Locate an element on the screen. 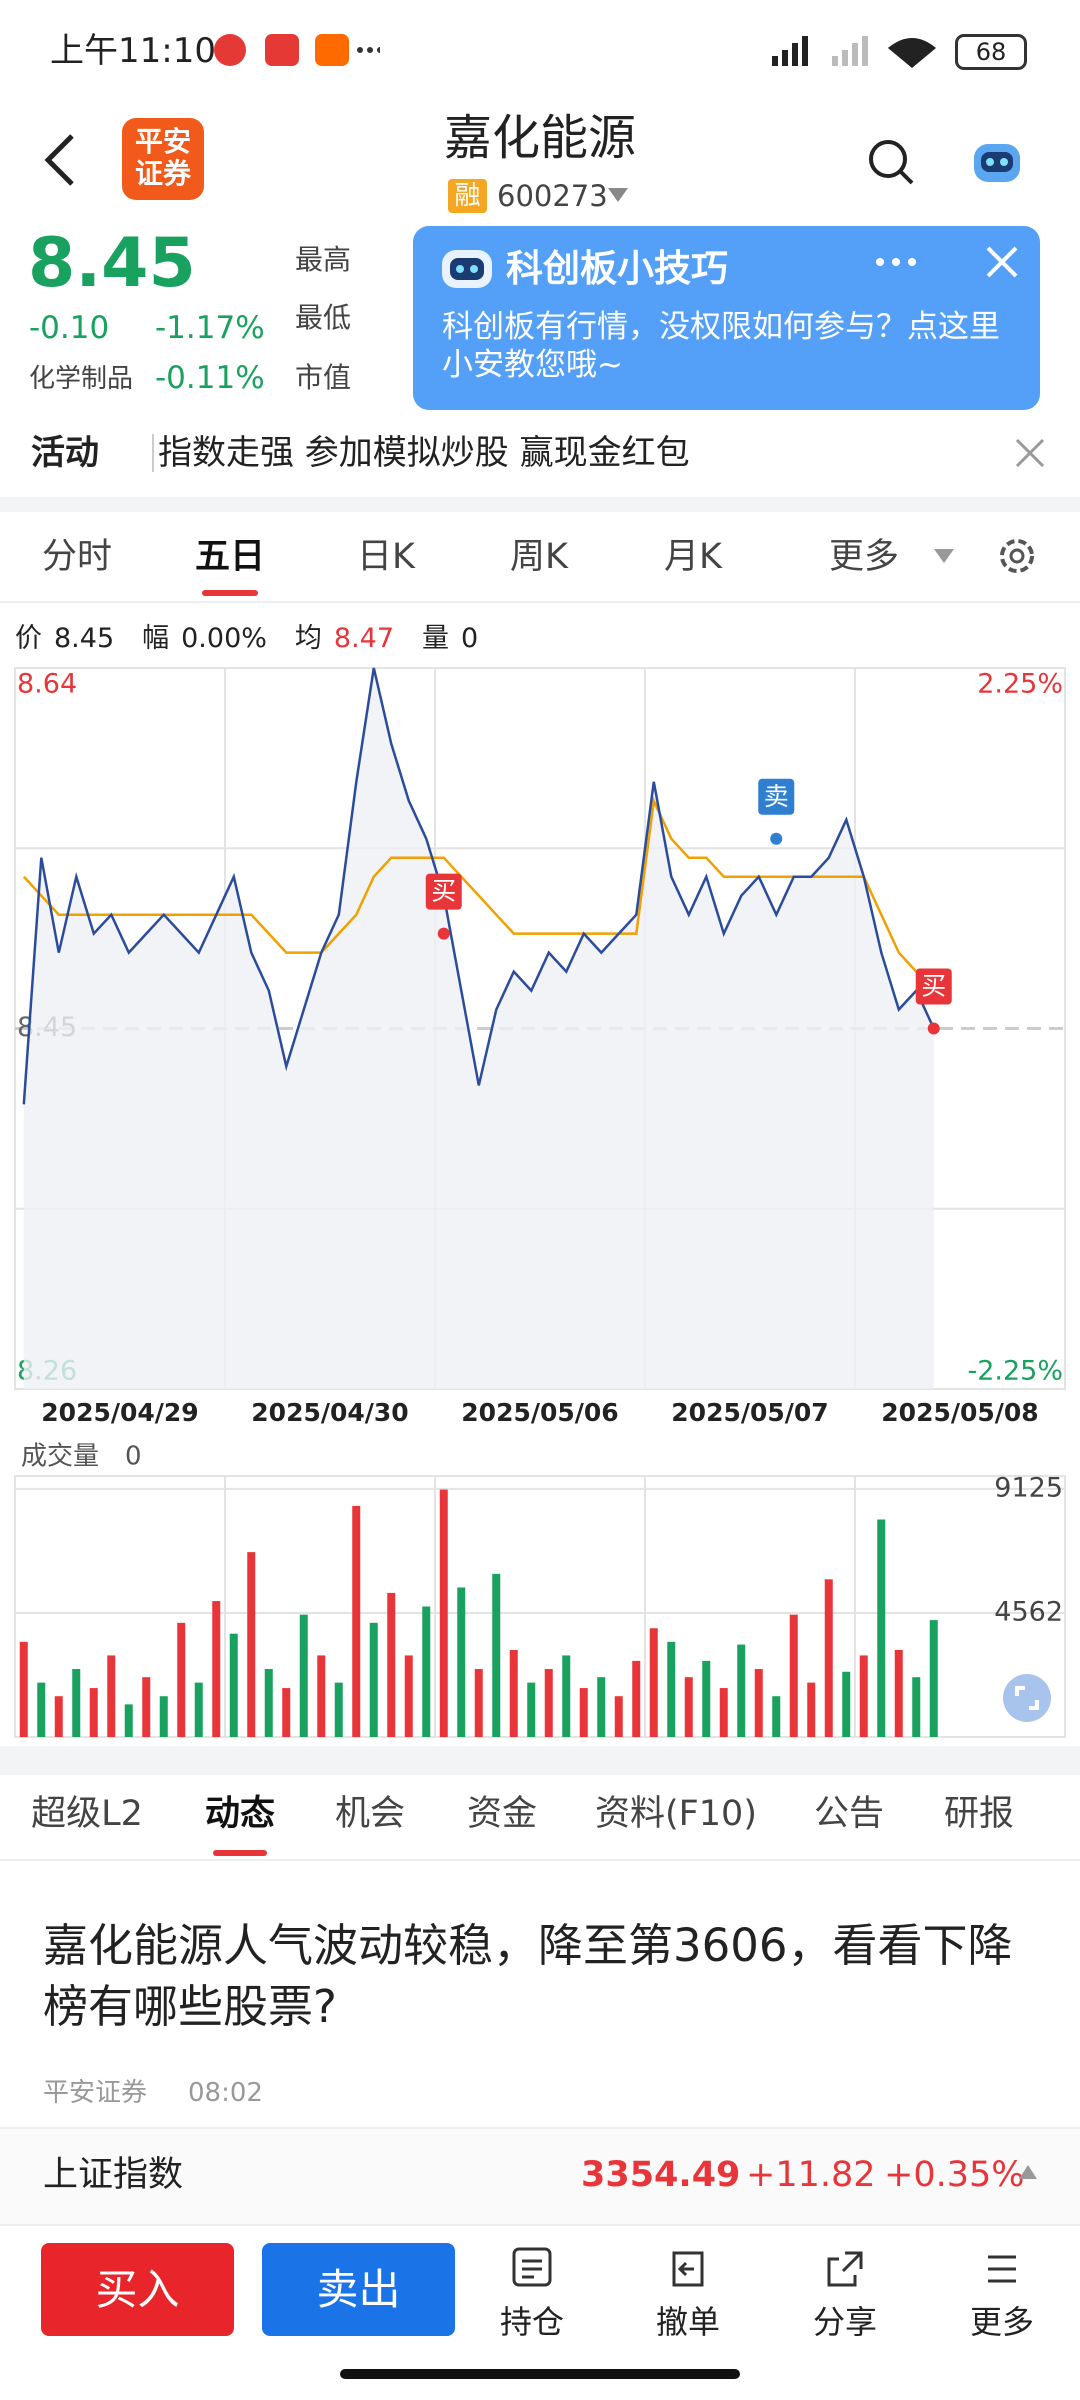 The height and width of the screenshot is (2400, 1080). detail-tab: 资料(F10) is located at coordinates (676, 1814).